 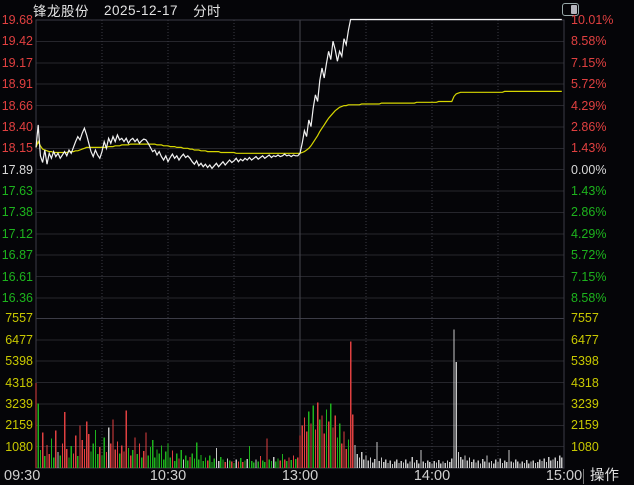 What do you see at coordinates (589, 169) in the screenshot?
I see `pct-tick-label: 0.00%` at bounding box center [589, 169].